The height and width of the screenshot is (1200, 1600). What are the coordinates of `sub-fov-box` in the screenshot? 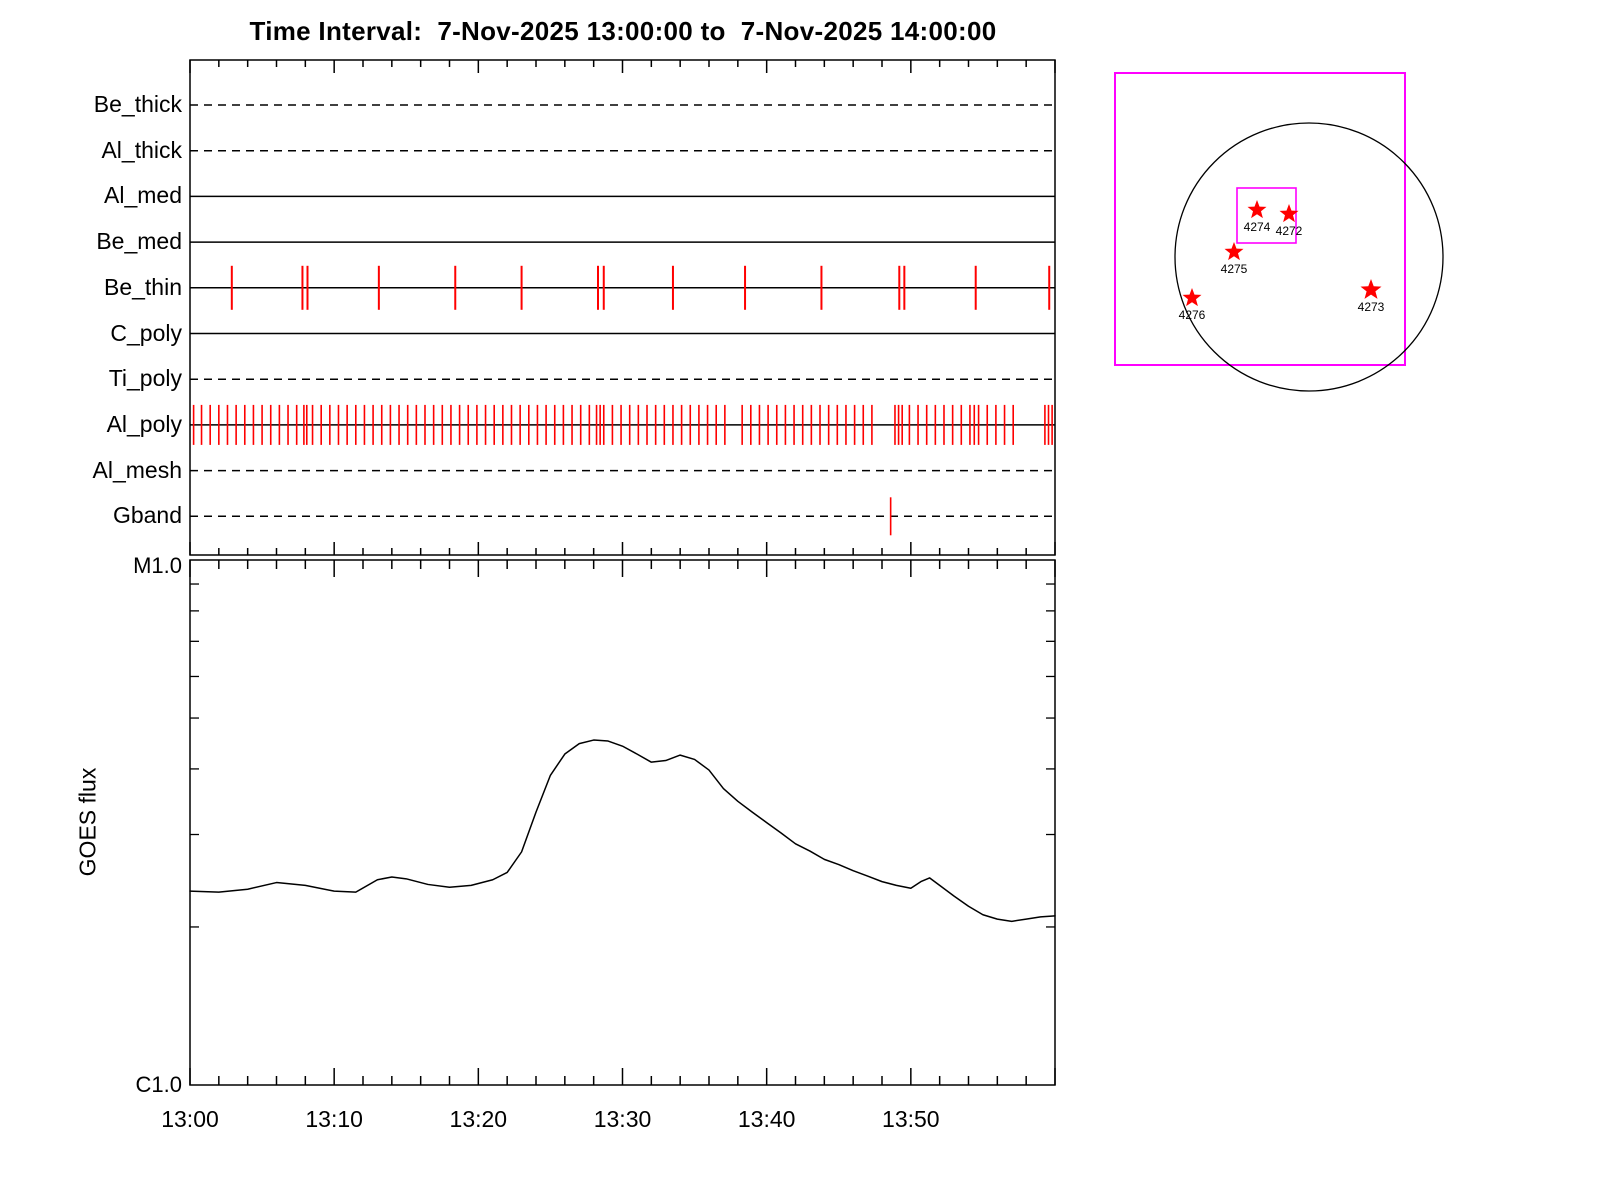 It's located at (1266, 215).